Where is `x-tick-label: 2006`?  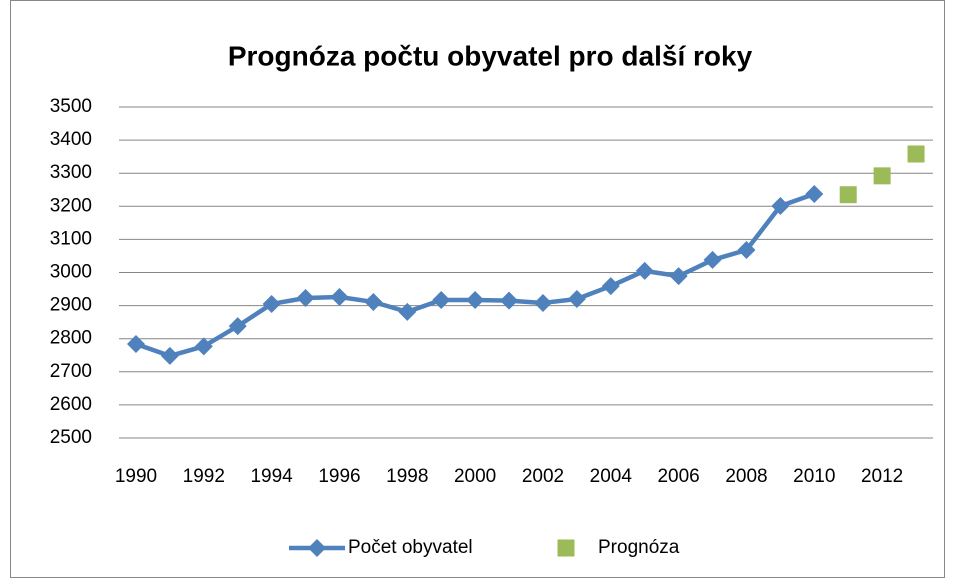 x-tick-label: 2006 is located at coordinates (678, 476).